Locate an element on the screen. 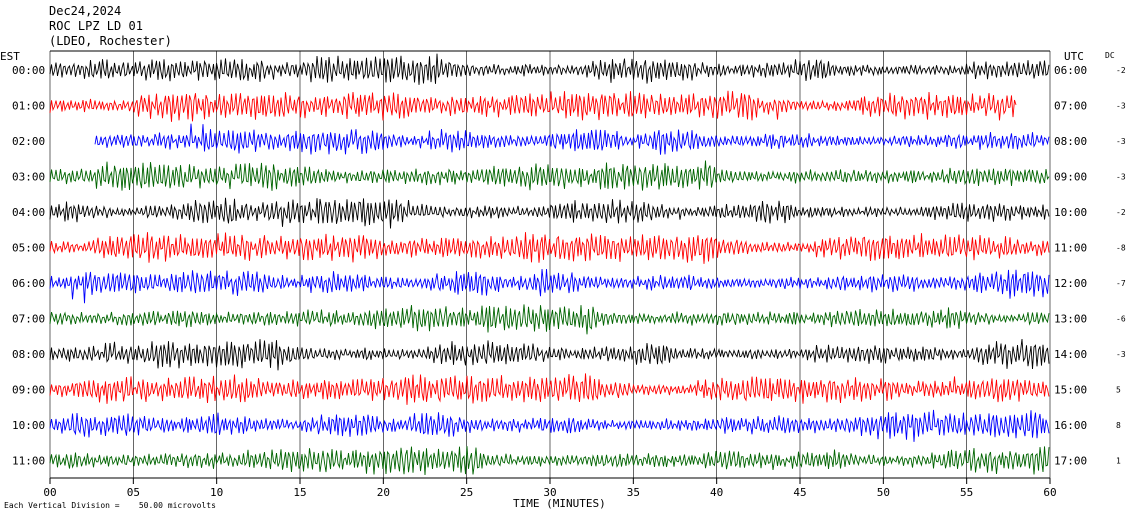 This screenshot has width=1130, height=519. x-tick-label: 20 is located at coordinates (383, 492).